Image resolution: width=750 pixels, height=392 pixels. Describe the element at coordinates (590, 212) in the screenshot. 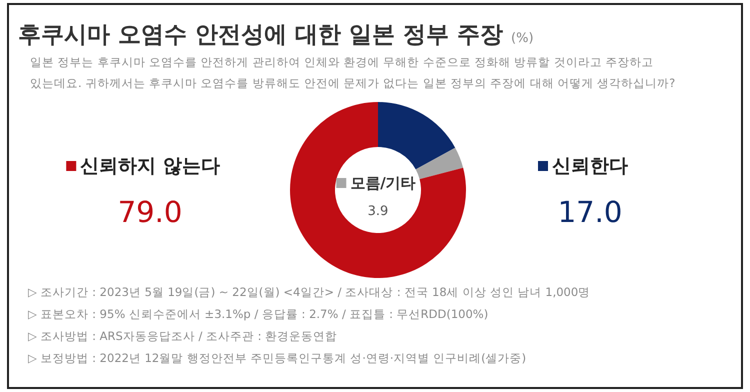

I see `data-label: 17.0` at that location.